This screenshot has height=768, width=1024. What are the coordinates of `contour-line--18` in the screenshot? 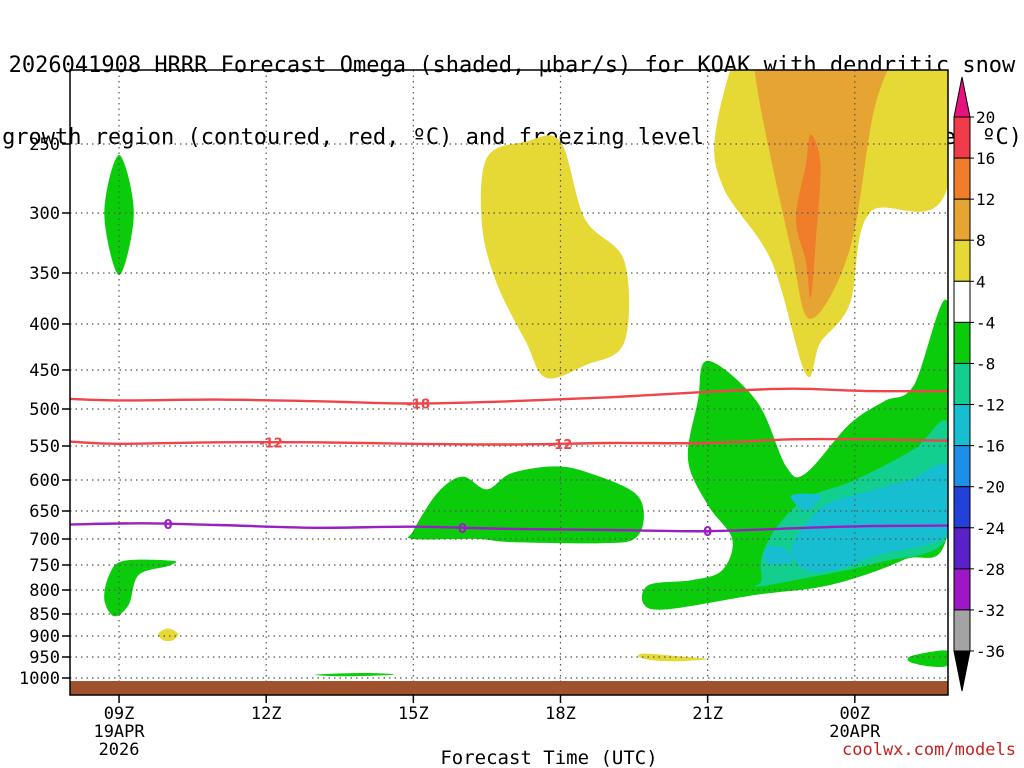 It's located at (509, 396).